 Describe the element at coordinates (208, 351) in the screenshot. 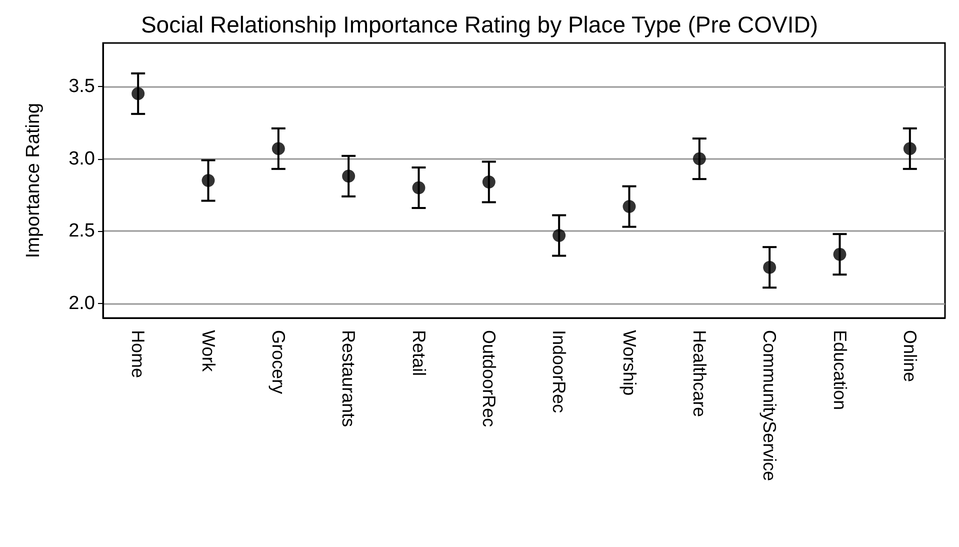

I see `x-tick-label: Work` at that location.